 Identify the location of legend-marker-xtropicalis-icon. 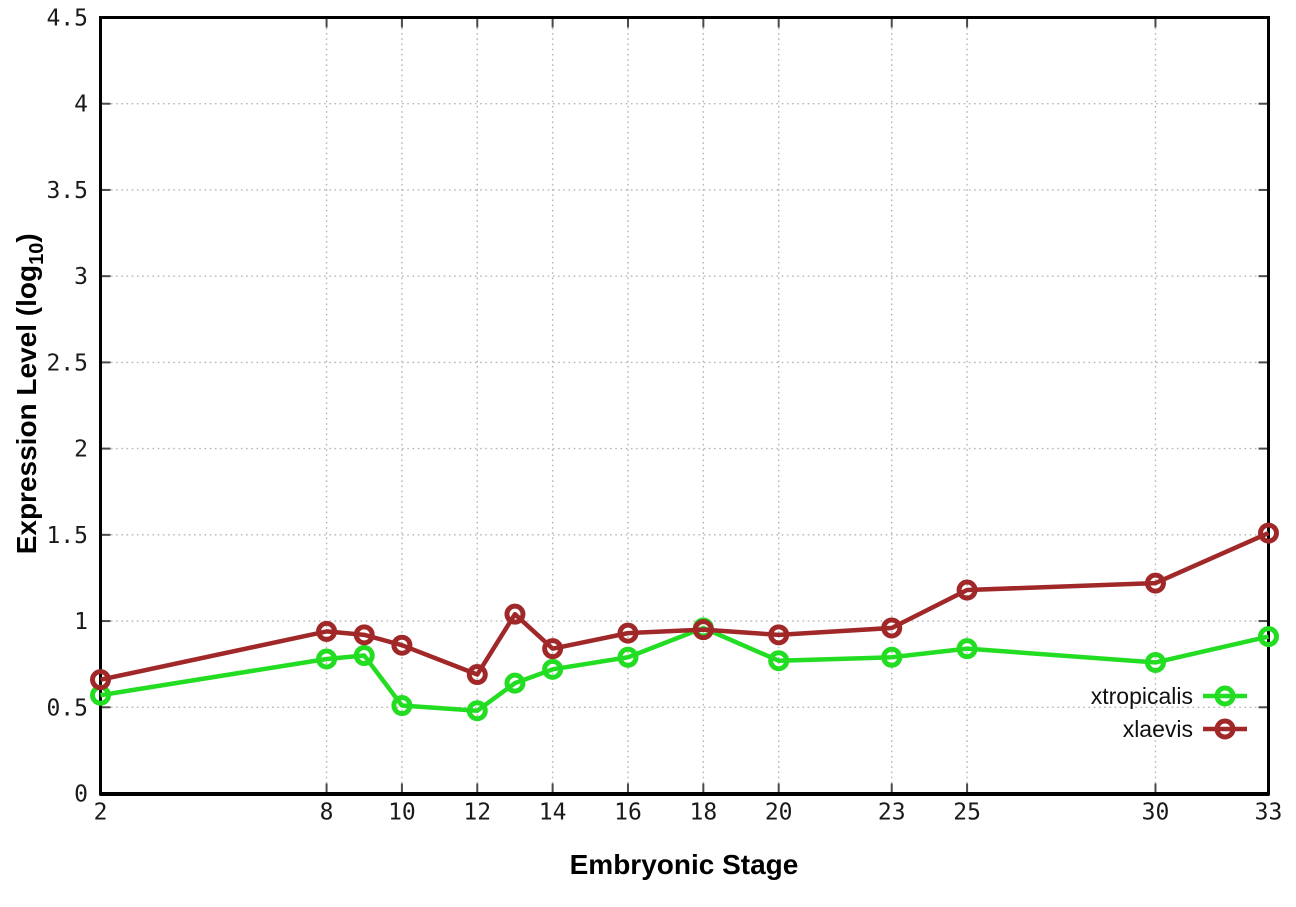
(1225, 696).